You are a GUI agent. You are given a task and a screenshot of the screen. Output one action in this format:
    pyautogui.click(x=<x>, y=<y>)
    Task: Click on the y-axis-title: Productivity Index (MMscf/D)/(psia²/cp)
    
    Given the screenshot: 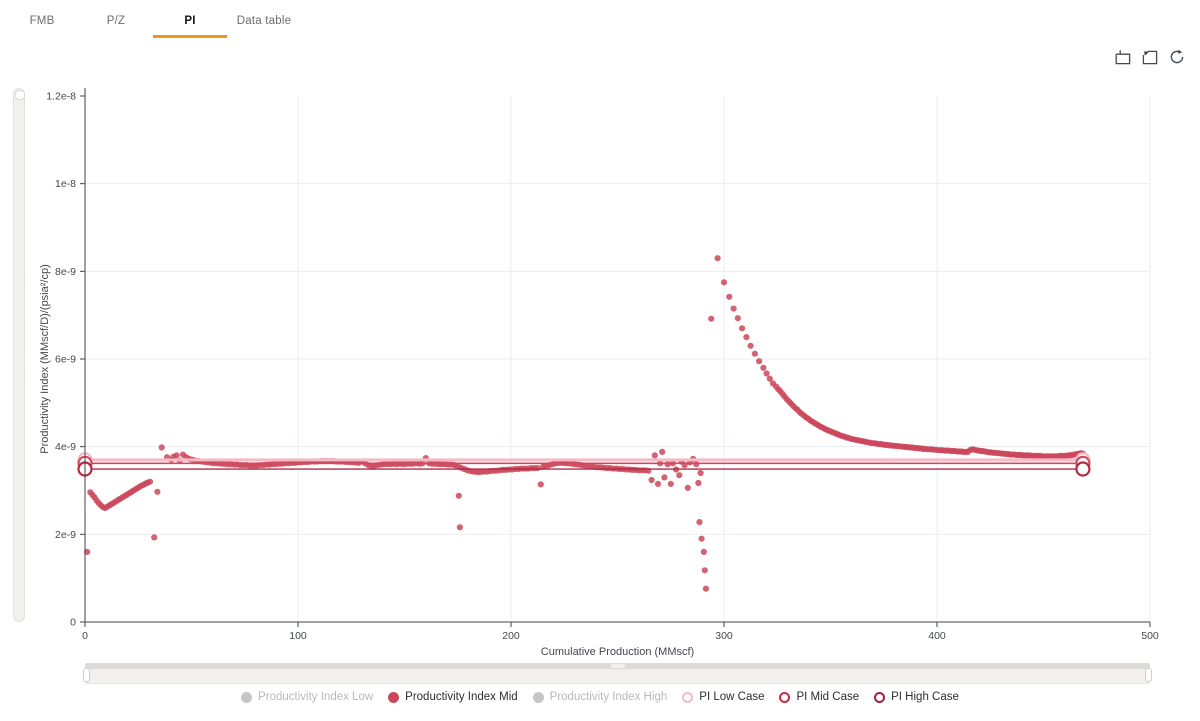 What is the action you would take?
    pyautogui.click(x=45, y=358)
    